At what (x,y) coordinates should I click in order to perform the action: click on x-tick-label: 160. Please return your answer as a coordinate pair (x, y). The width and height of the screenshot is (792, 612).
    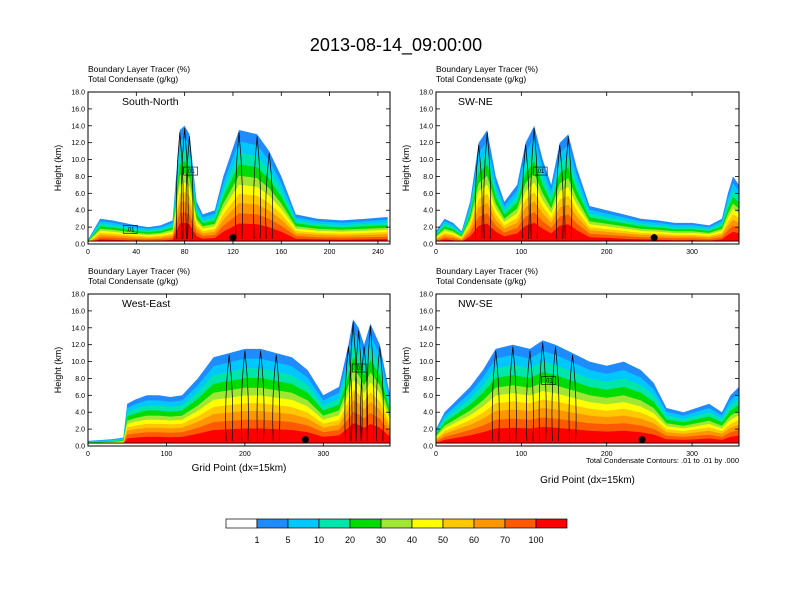
    Looking at the image, I should click on (281, 252).